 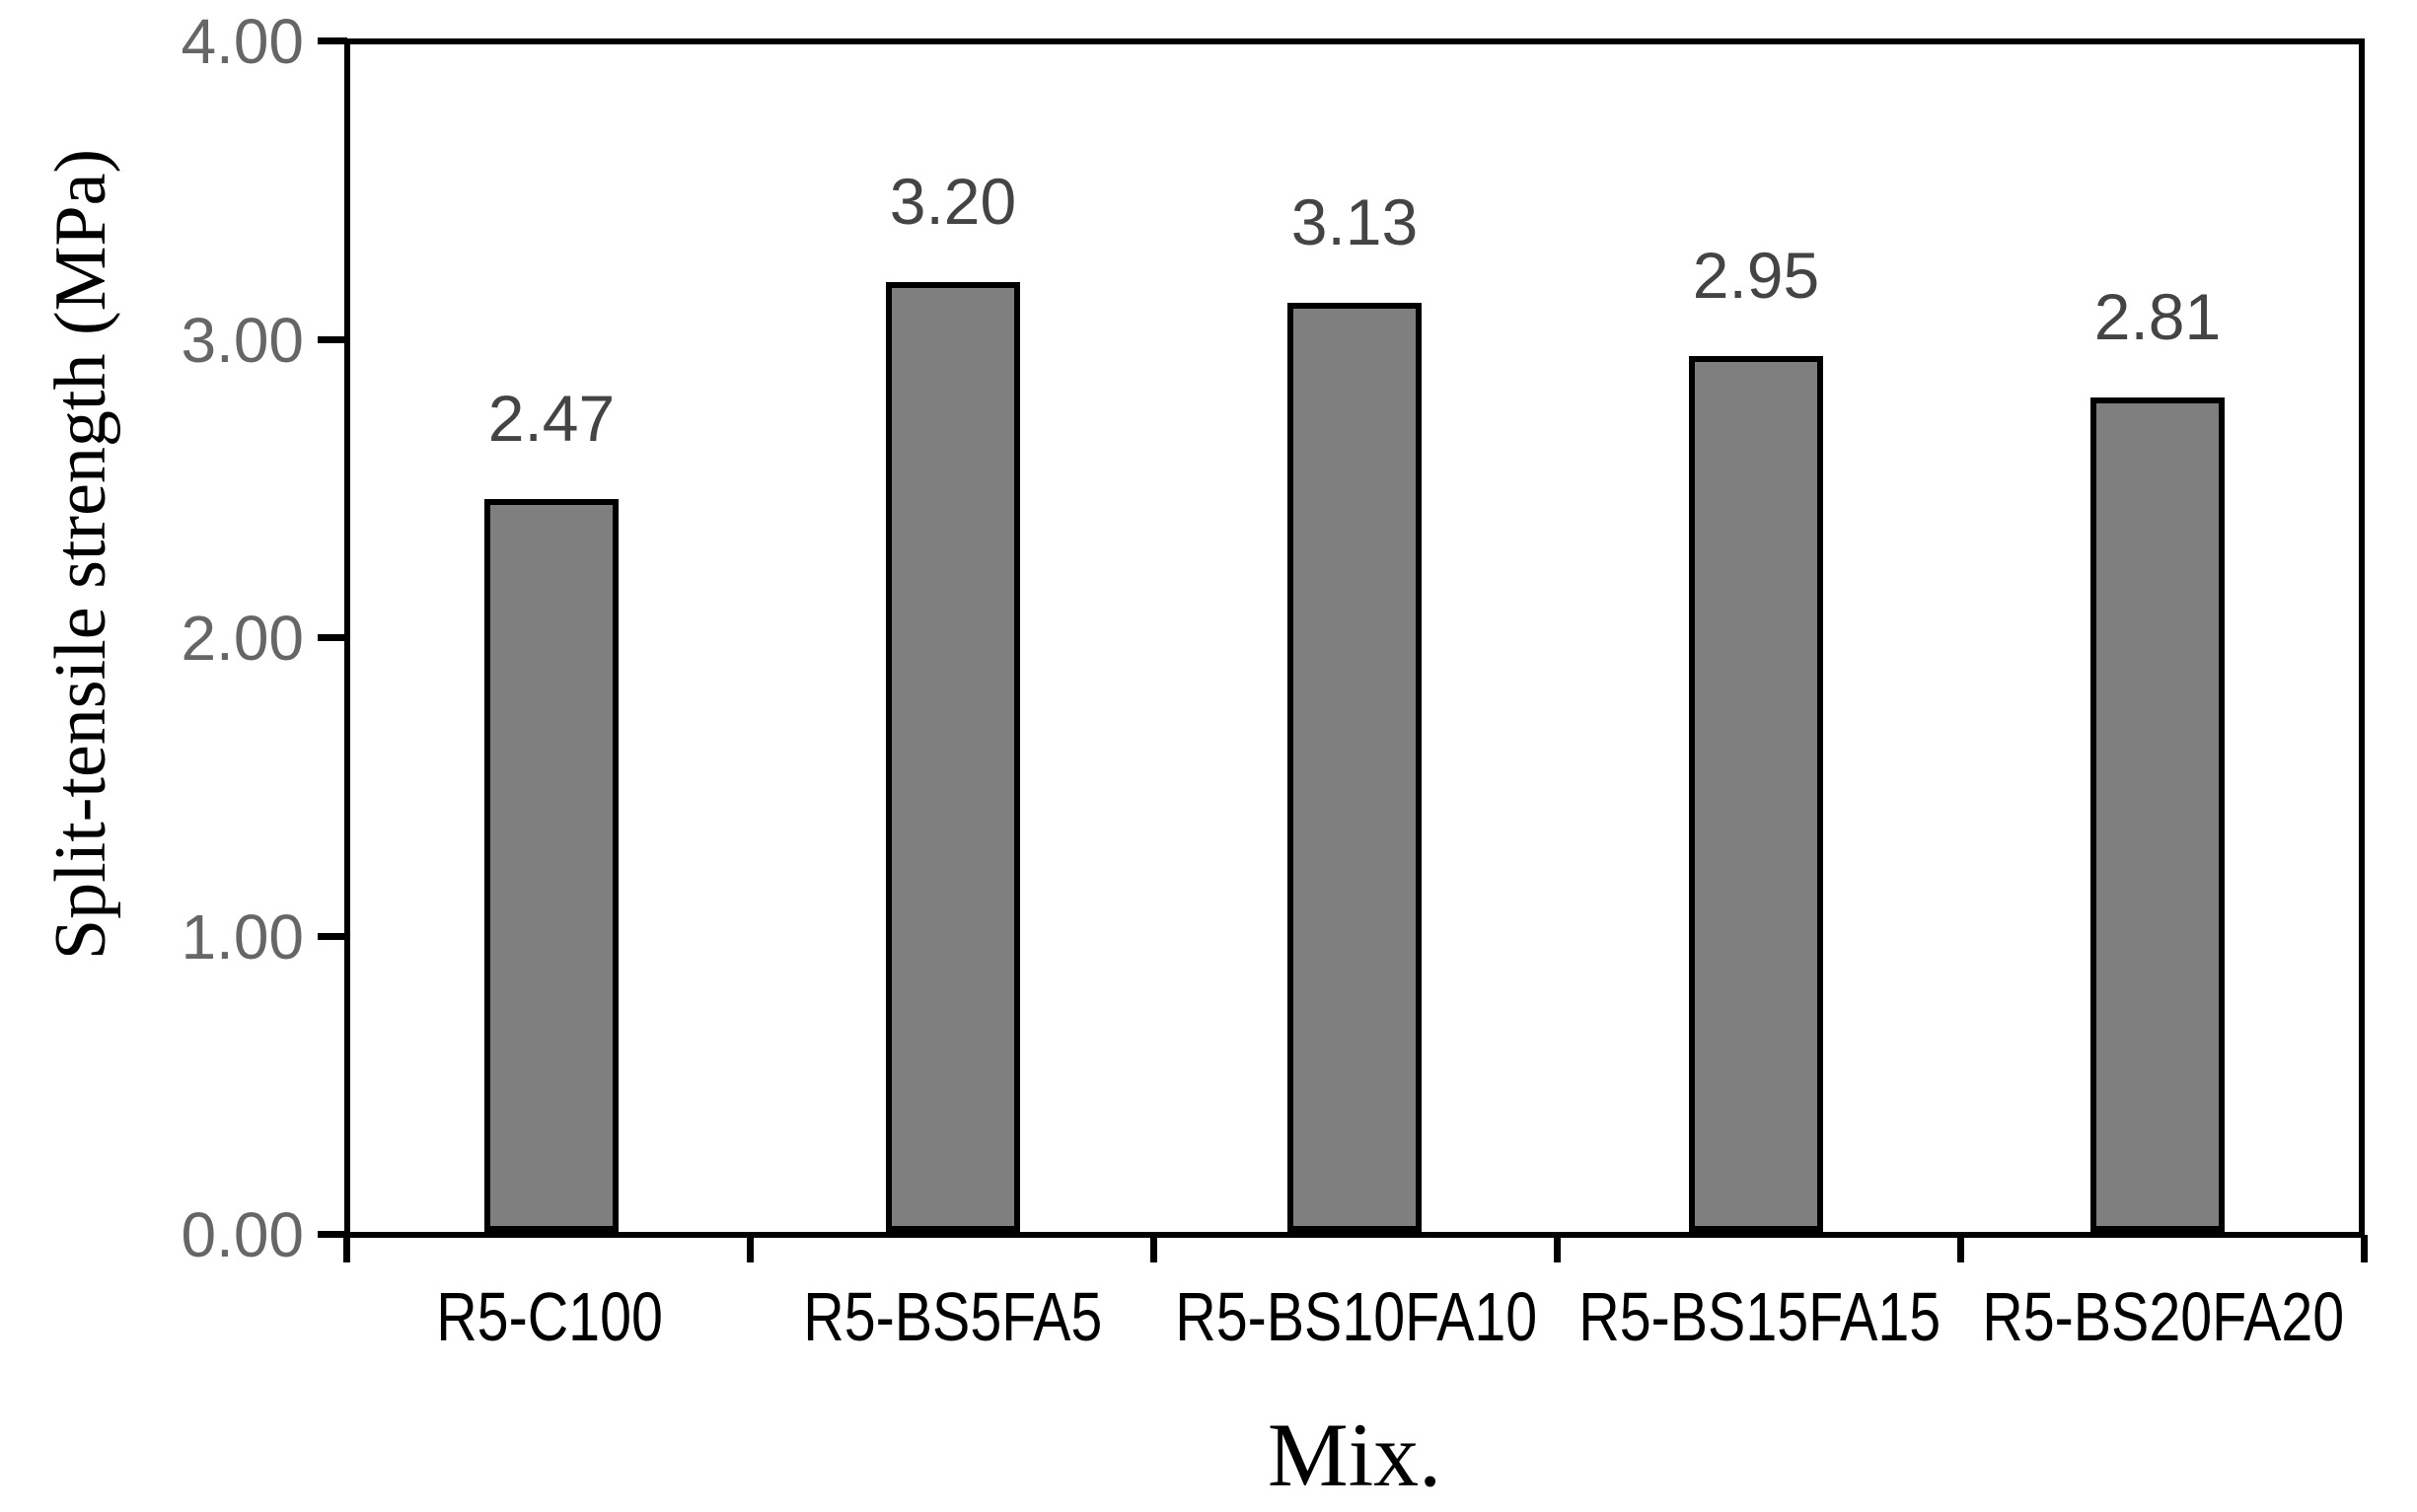 What do you see at coordinates (2163, 1316) in the screenshot?
I see `x-category-label-text: R5-BS20FA20` at bounding box center [2163, 1316].